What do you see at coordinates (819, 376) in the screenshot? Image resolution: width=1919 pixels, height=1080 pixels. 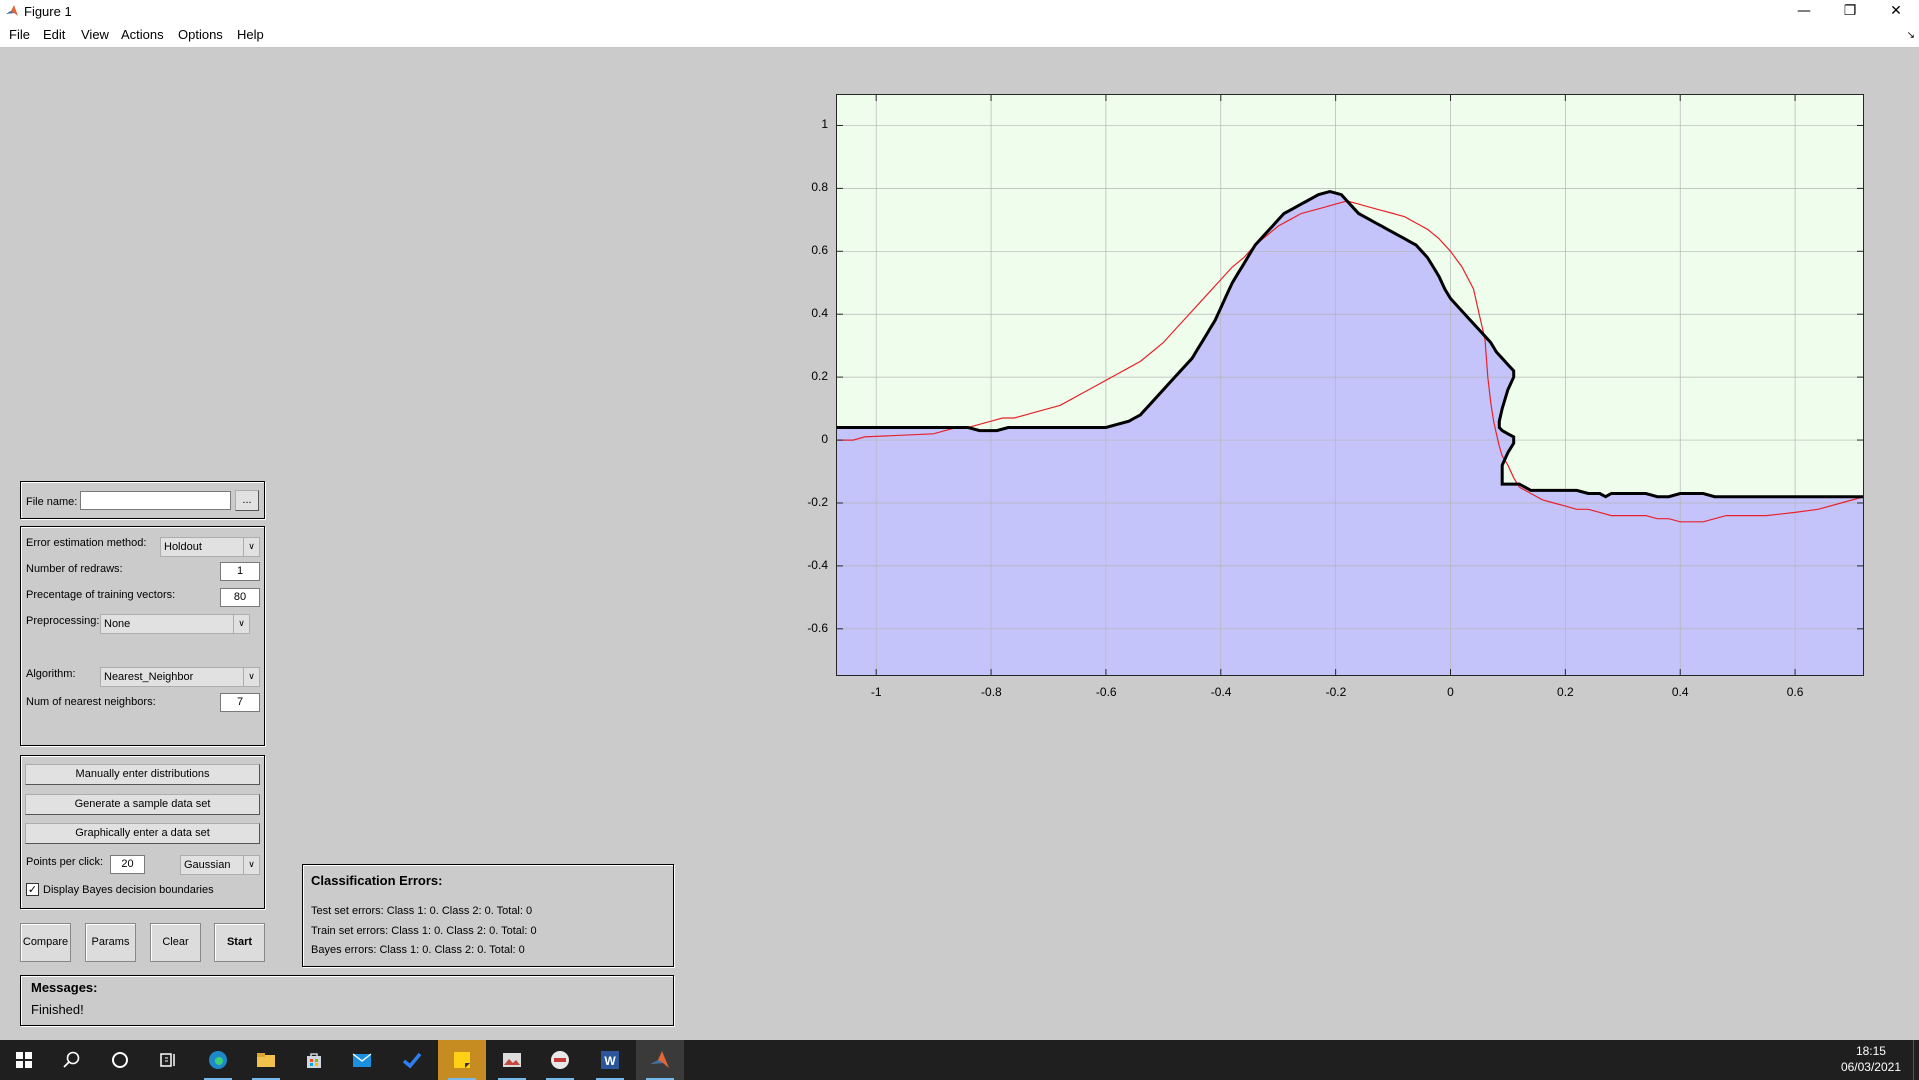 I see `y-tick-label: 0.2` at bounding box center [819, 376].